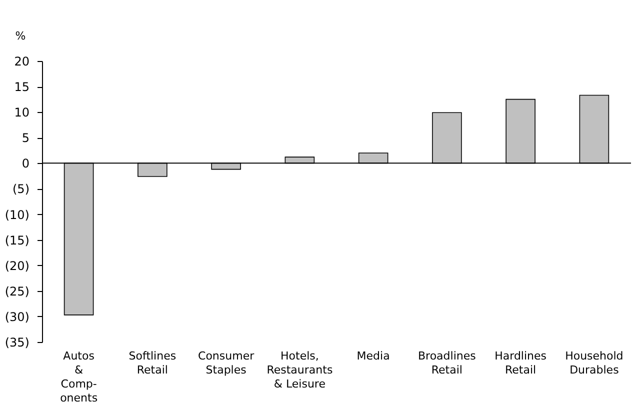  What do you see at coordinates (21, 189) in the screenshot?
I see `y-tick-label: (5)` at bounding box center [21, 189].